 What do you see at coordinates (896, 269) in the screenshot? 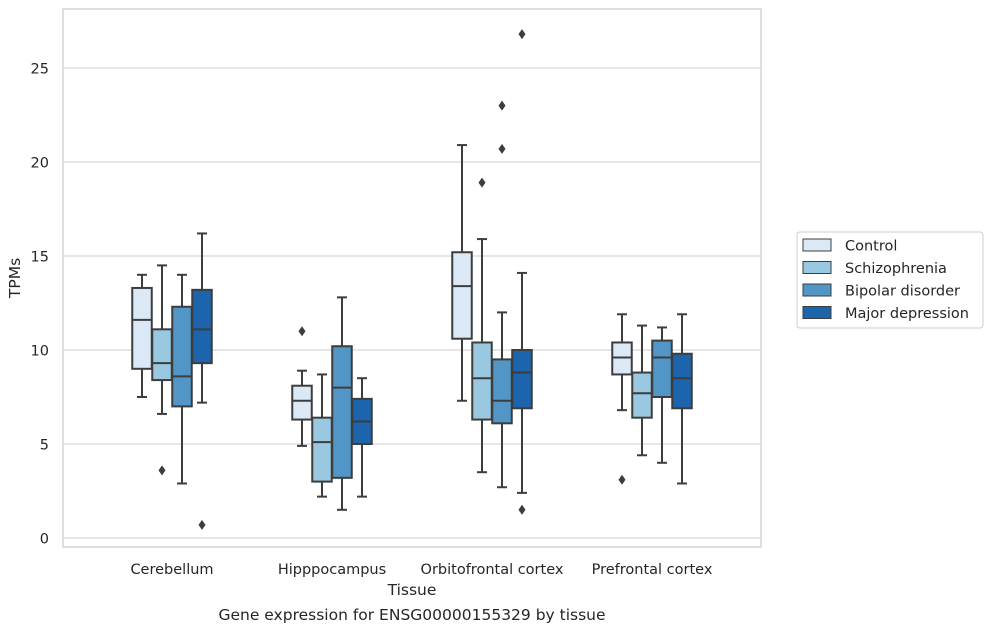
I see `legend-label: Schizophrenia` at bounding box center [896, 269].